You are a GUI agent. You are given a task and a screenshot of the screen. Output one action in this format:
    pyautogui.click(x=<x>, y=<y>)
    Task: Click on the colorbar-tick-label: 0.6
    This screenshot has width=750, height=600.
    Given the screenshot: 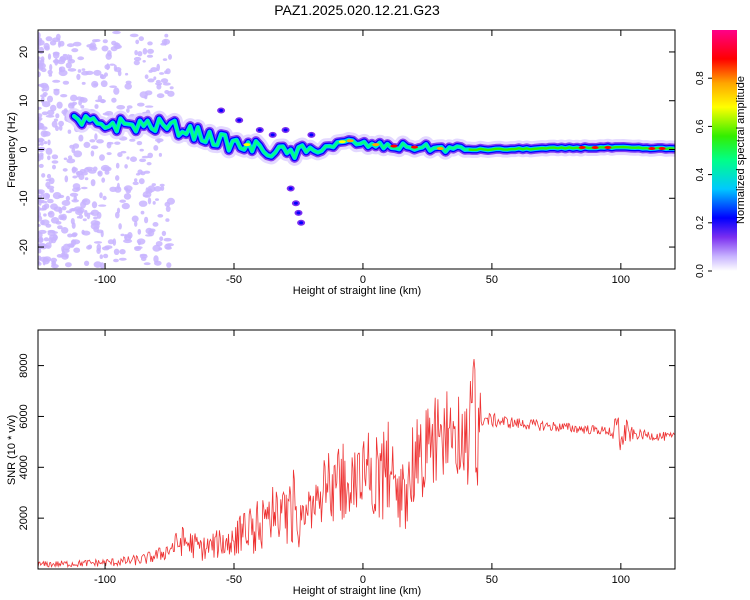 What is the action you would take?
    pyautogui.click(x=700, y=126)
    